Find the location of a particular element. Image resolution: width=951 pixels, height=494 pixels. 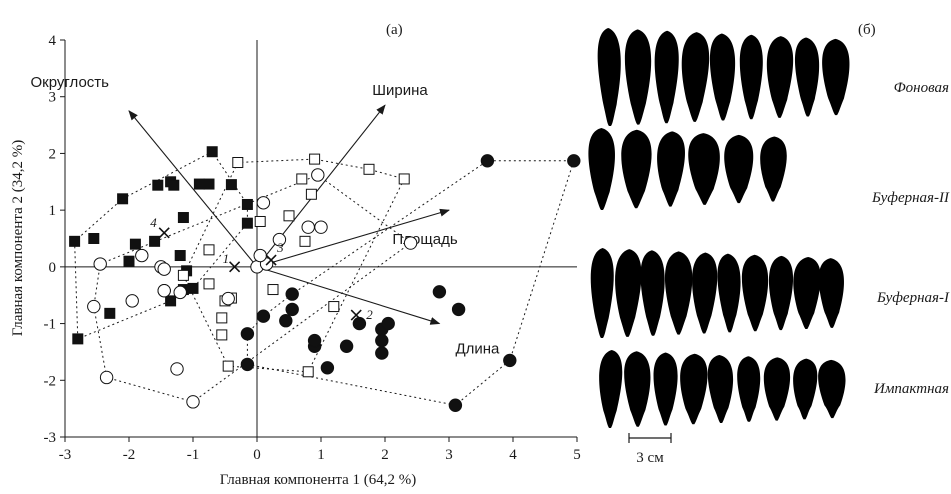

group-centroids: 1 2 3 4 is located at coordinates (261, 268).